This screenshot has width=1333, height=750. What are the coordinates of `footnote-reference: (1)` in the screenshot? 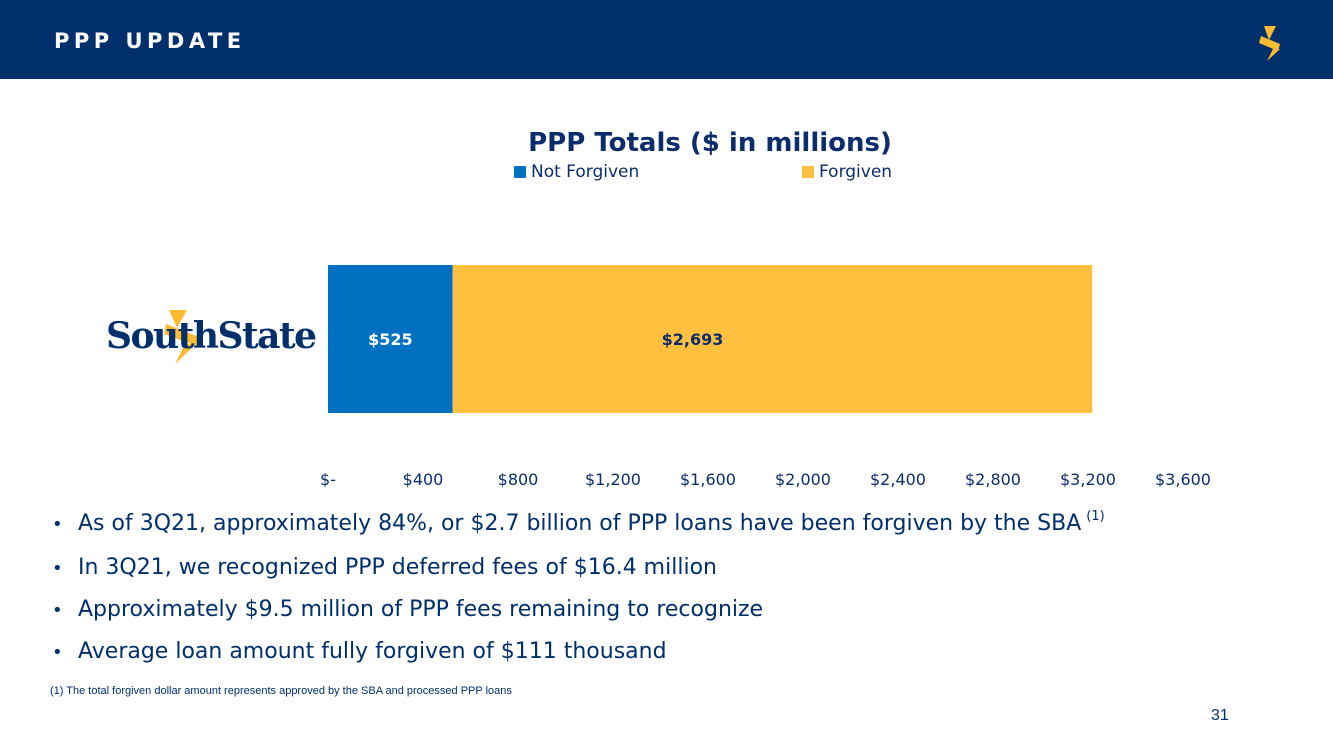 It's located at (1095, 516).